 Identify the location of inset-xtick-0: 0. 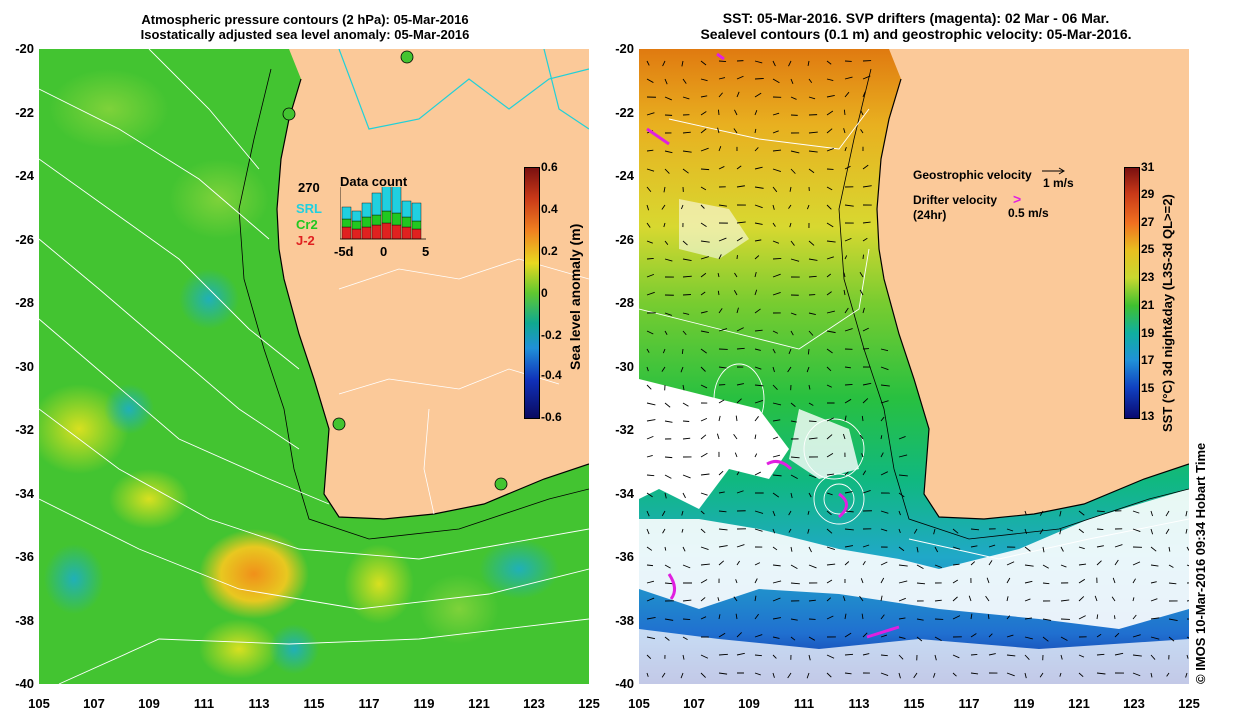
(384, 251).